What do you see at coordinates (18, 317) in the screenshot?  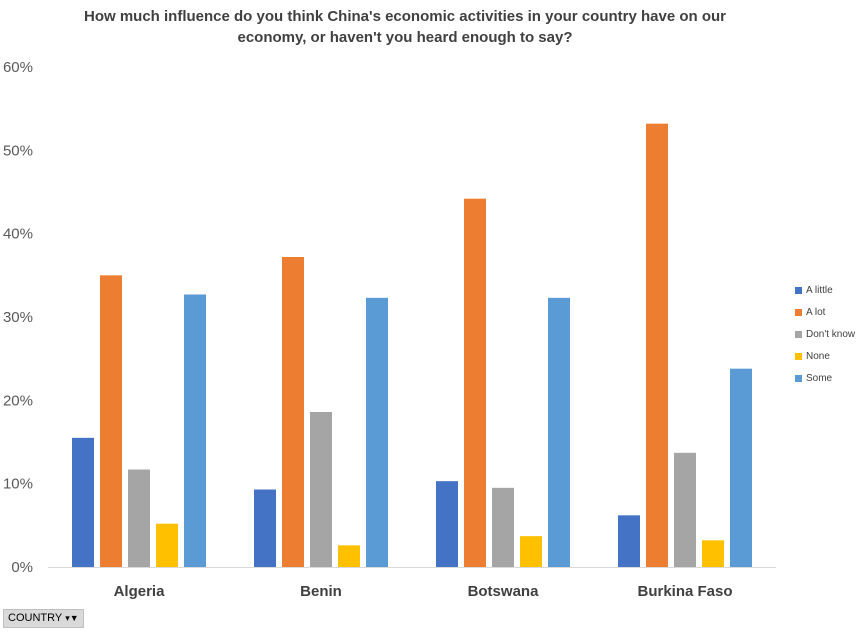 I see `y-tick-label: 30%` at bounding box center [18, 317].